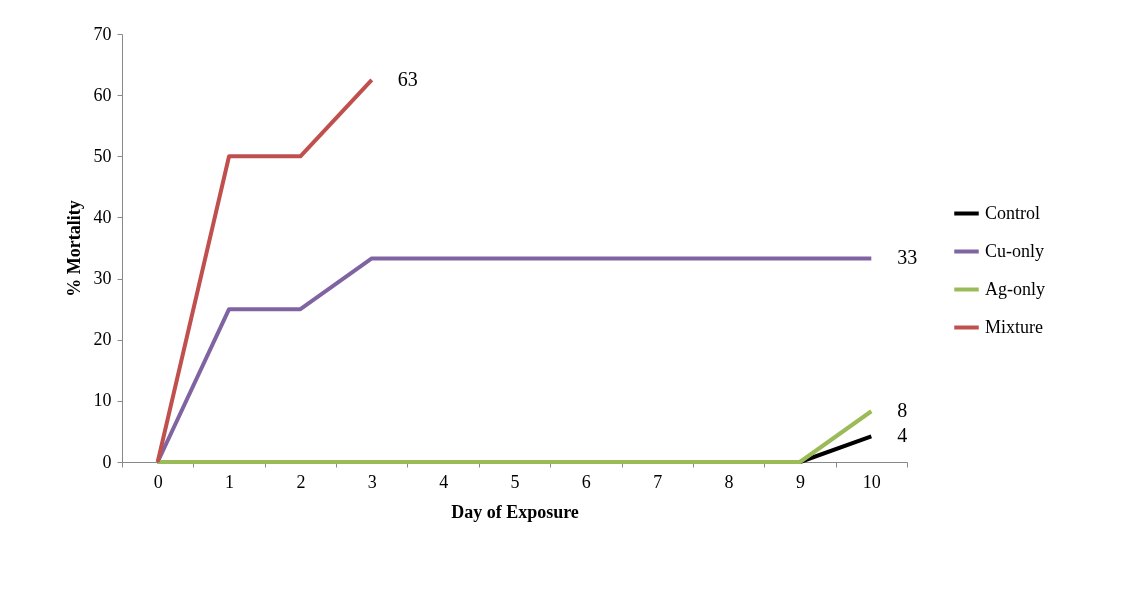 Image resolution: width=1147 pixels, height=596 pixels. I want to click on x-tick-label: 4, so click(444, 481).